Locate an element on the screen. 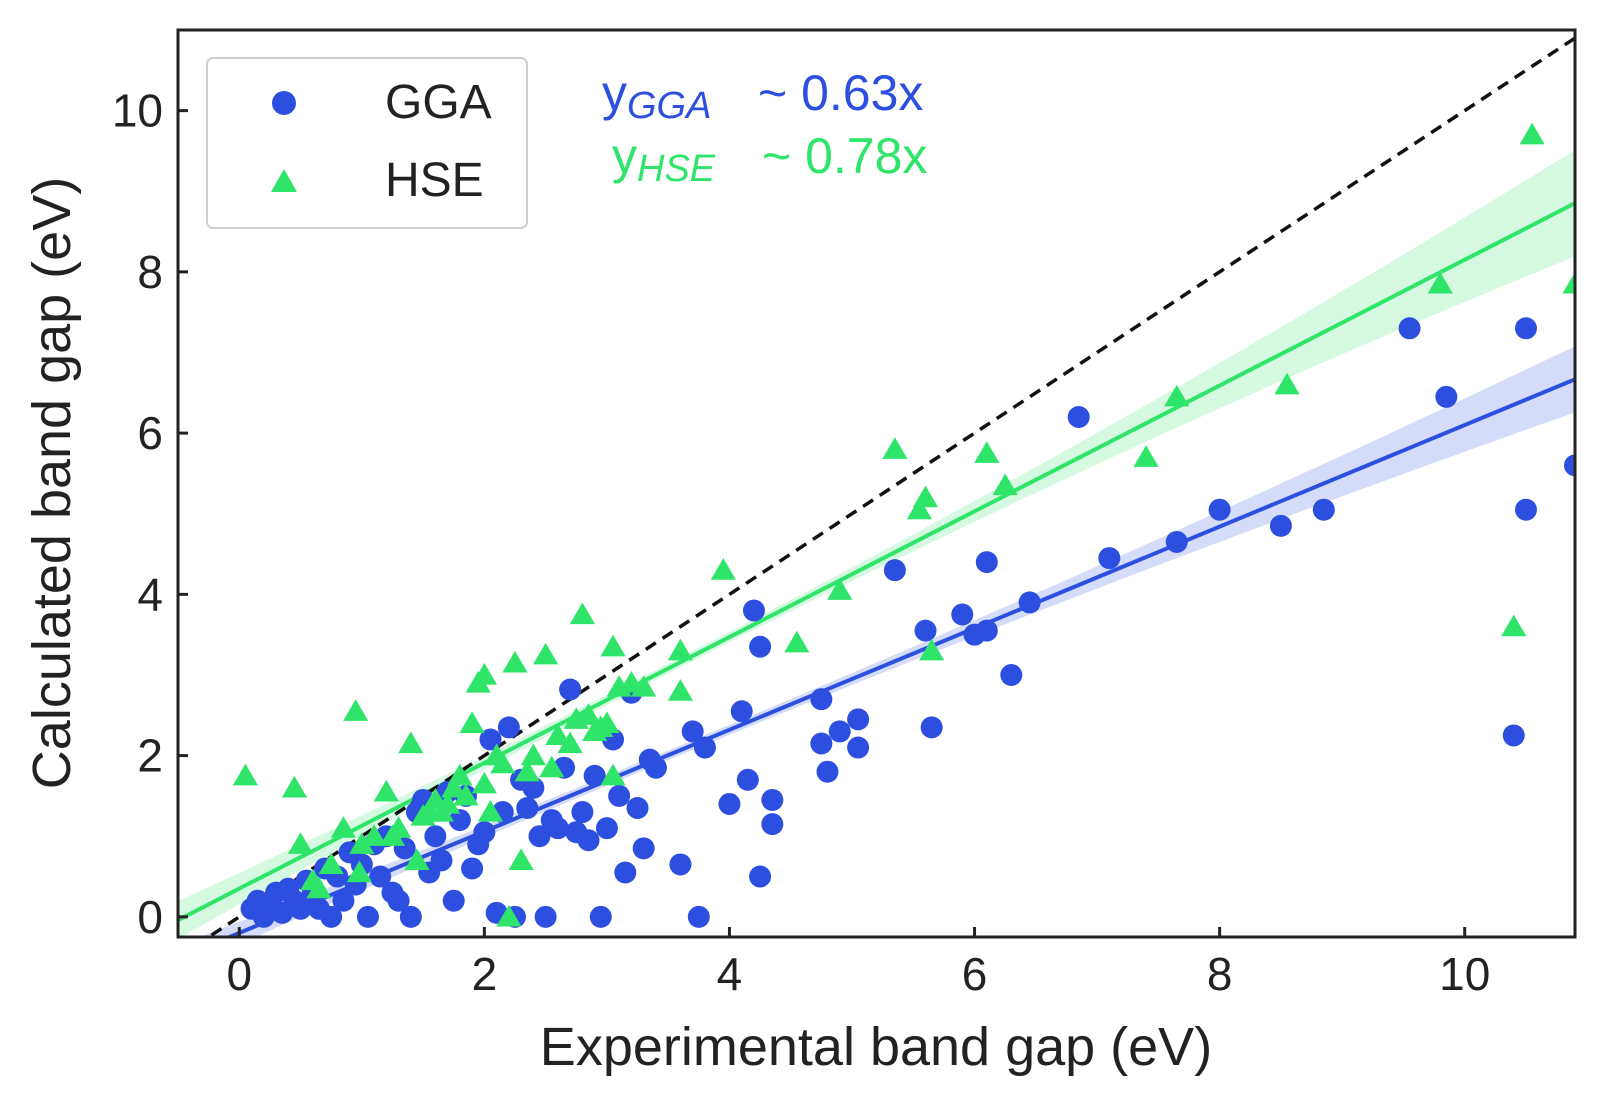  hse-equation: yHSE ~ 0.78x is located at coordinates (769, 159).